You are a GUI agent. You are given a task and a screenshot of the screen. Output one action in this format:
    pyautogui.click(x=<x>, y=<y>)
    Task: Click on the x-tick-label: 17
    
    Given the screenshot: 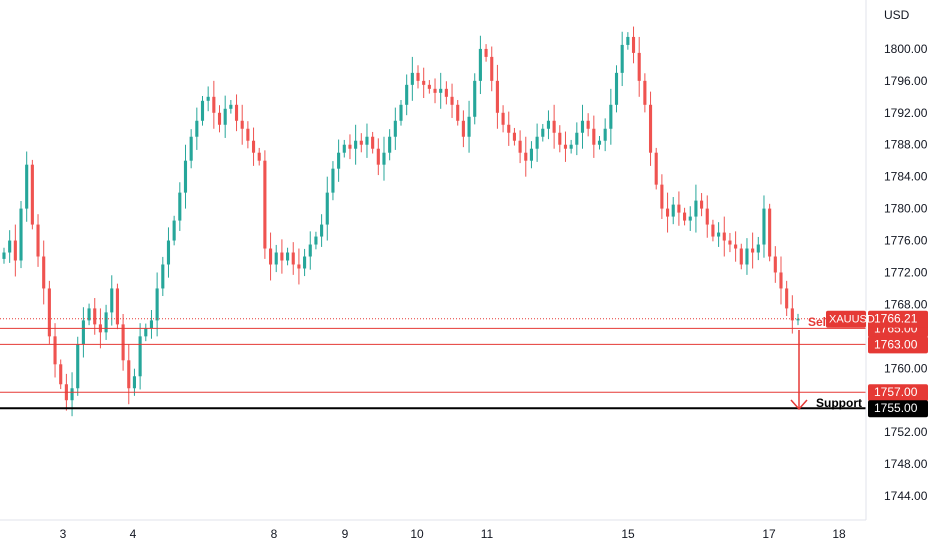 What is the action you would take?
    pyautogui.click(x=769, y=534)
    